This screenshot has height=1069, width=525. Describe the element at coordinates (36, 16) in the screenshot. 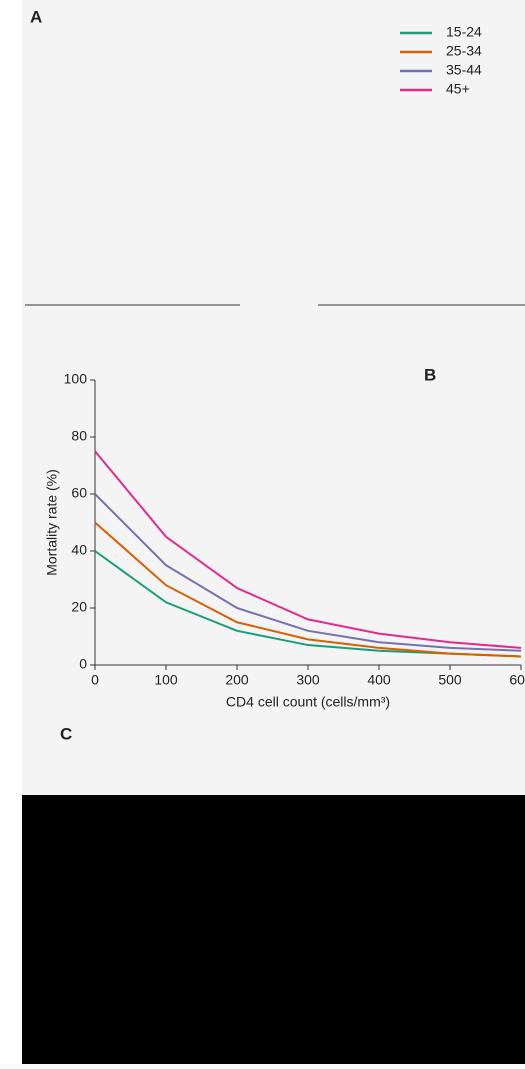

I see `panel-label: A` at that location.